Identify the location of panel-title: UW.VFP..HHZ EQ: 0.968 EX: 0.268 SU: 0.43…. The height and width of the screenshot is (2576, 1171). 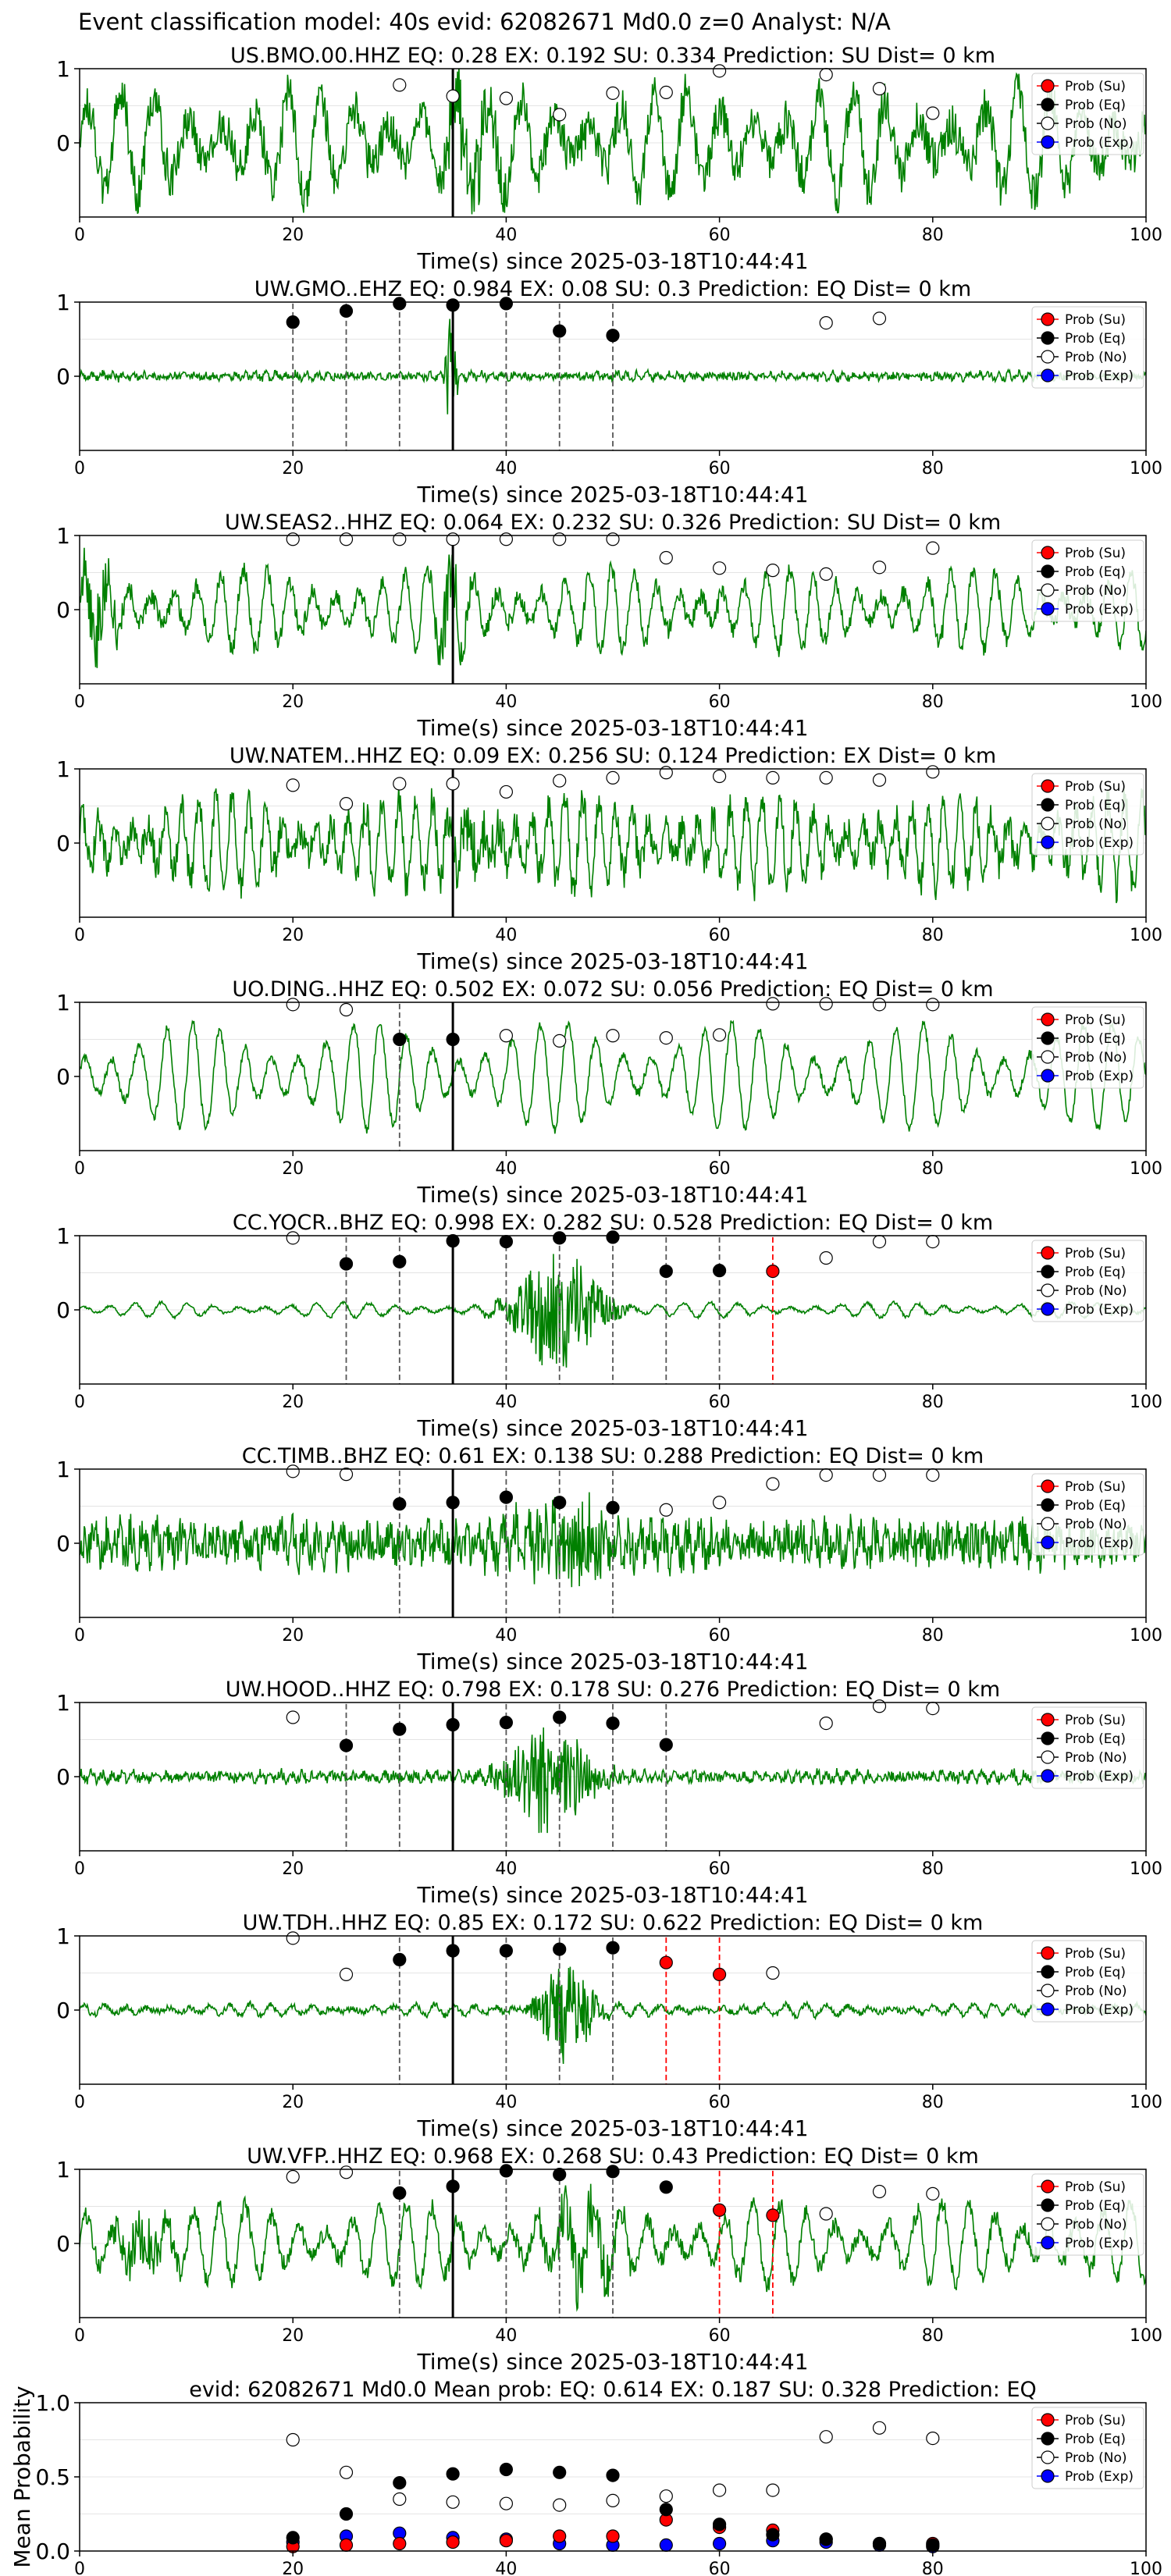
(613, 2156).